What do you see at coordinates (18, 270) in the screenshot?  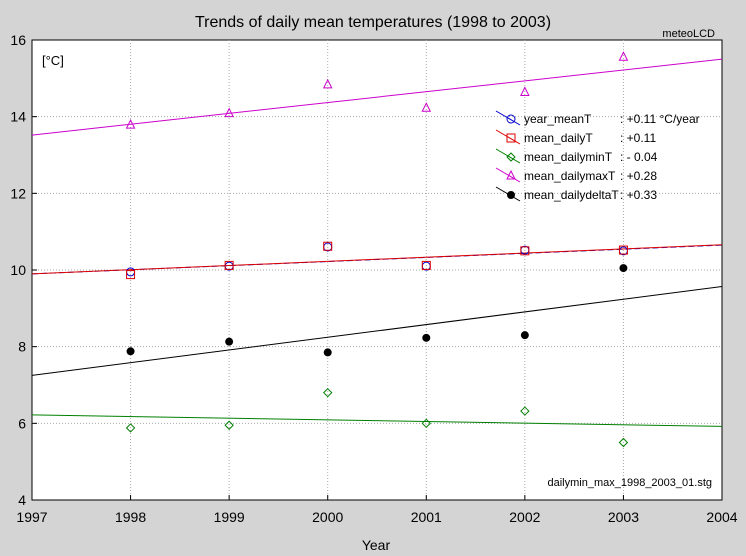 I see `y-tick-label: 10` at bounding box center [18, 270].